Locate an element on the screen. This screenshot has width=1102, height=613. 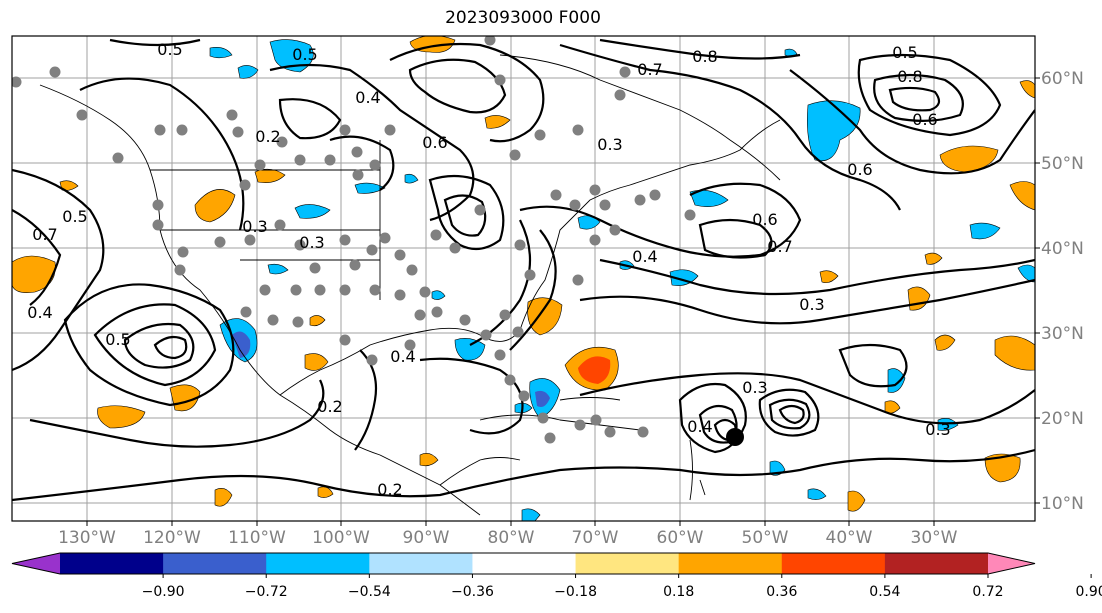
x-tick-label: 130°W is located at coordinates (87, 538).